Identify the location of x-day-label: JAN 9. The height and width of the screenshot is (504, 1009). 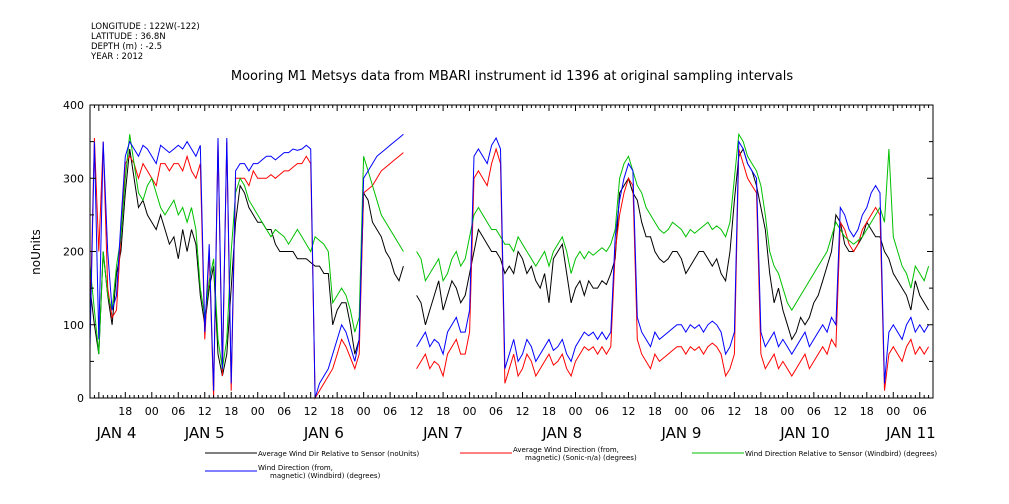
(680, 433).